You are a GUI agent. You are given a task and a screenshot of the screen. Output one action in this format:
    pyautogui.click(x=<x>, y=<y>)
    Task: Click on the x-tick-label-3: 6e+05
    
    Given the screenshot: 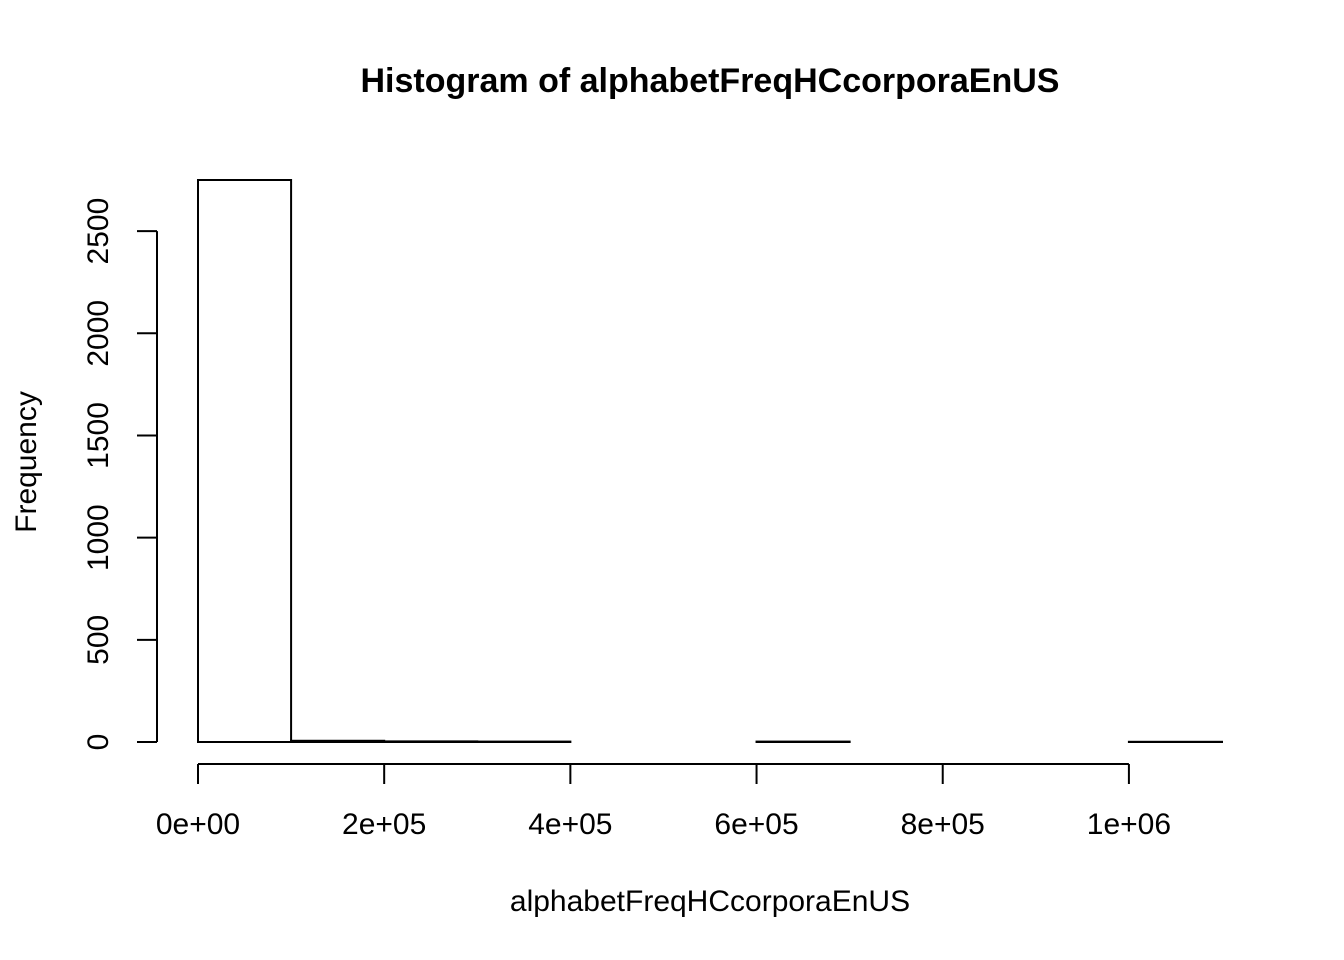 What is the action you would take?
    pyautogui.click(x=756, y=824)
    